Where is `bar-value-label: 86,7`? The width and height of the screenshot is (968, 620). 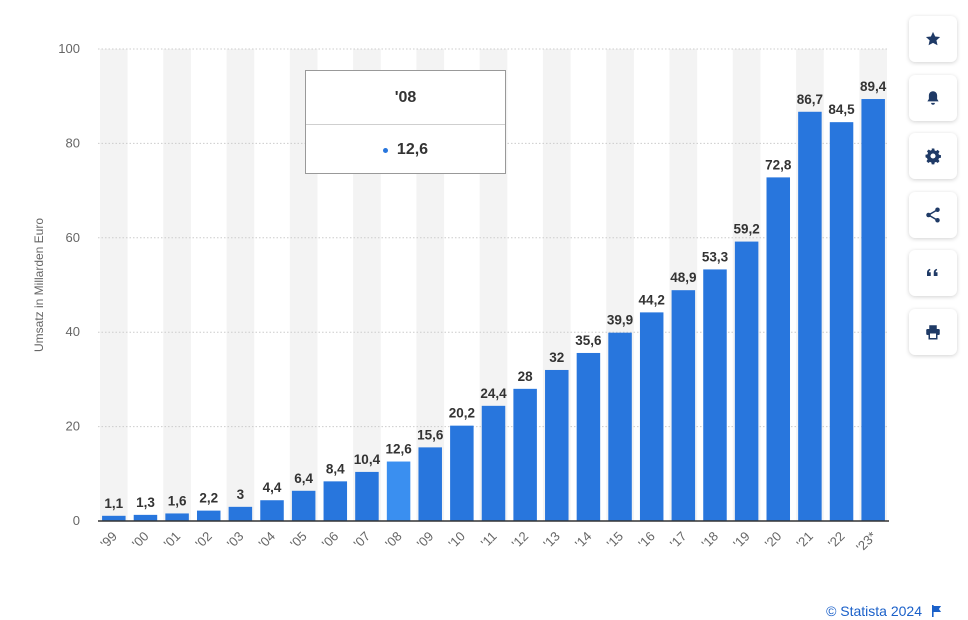 bar-value-label: 86,7 is located at coordinates (810, 99).